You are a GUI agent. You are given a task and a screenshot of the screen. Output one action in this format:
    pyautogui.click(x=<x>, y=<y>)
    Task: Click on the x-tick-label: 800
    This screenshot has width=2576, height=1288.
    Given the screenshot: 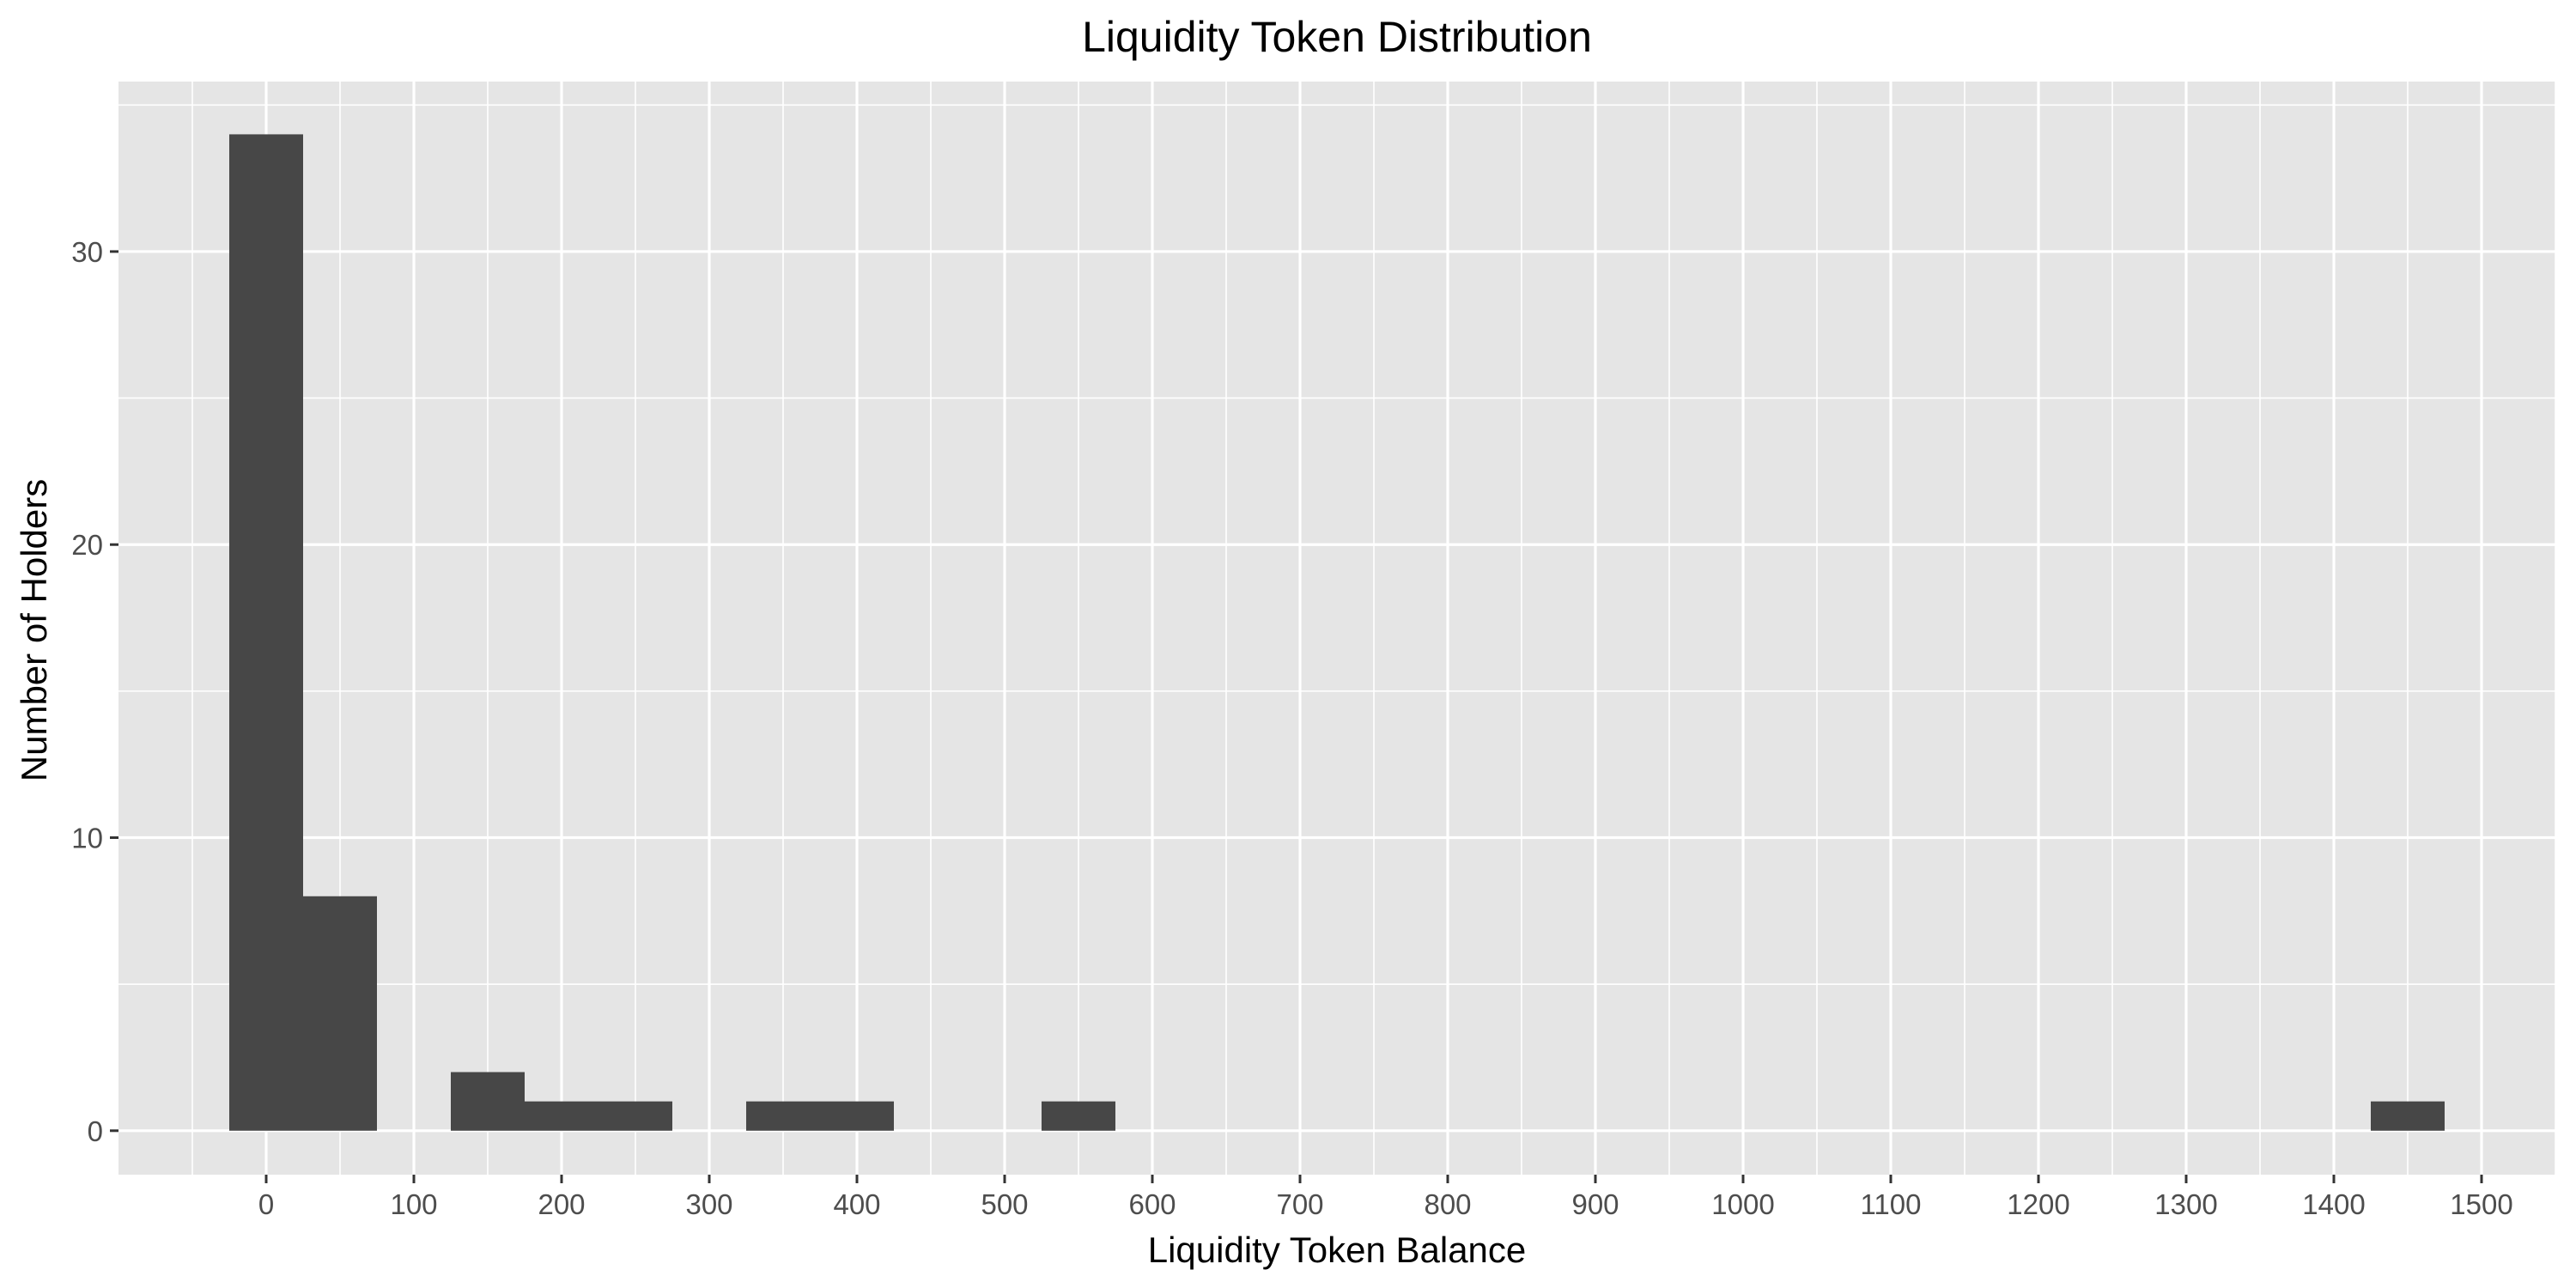 What is the action you would take?
    pyautogui.click(x=1448, y=1204)
    